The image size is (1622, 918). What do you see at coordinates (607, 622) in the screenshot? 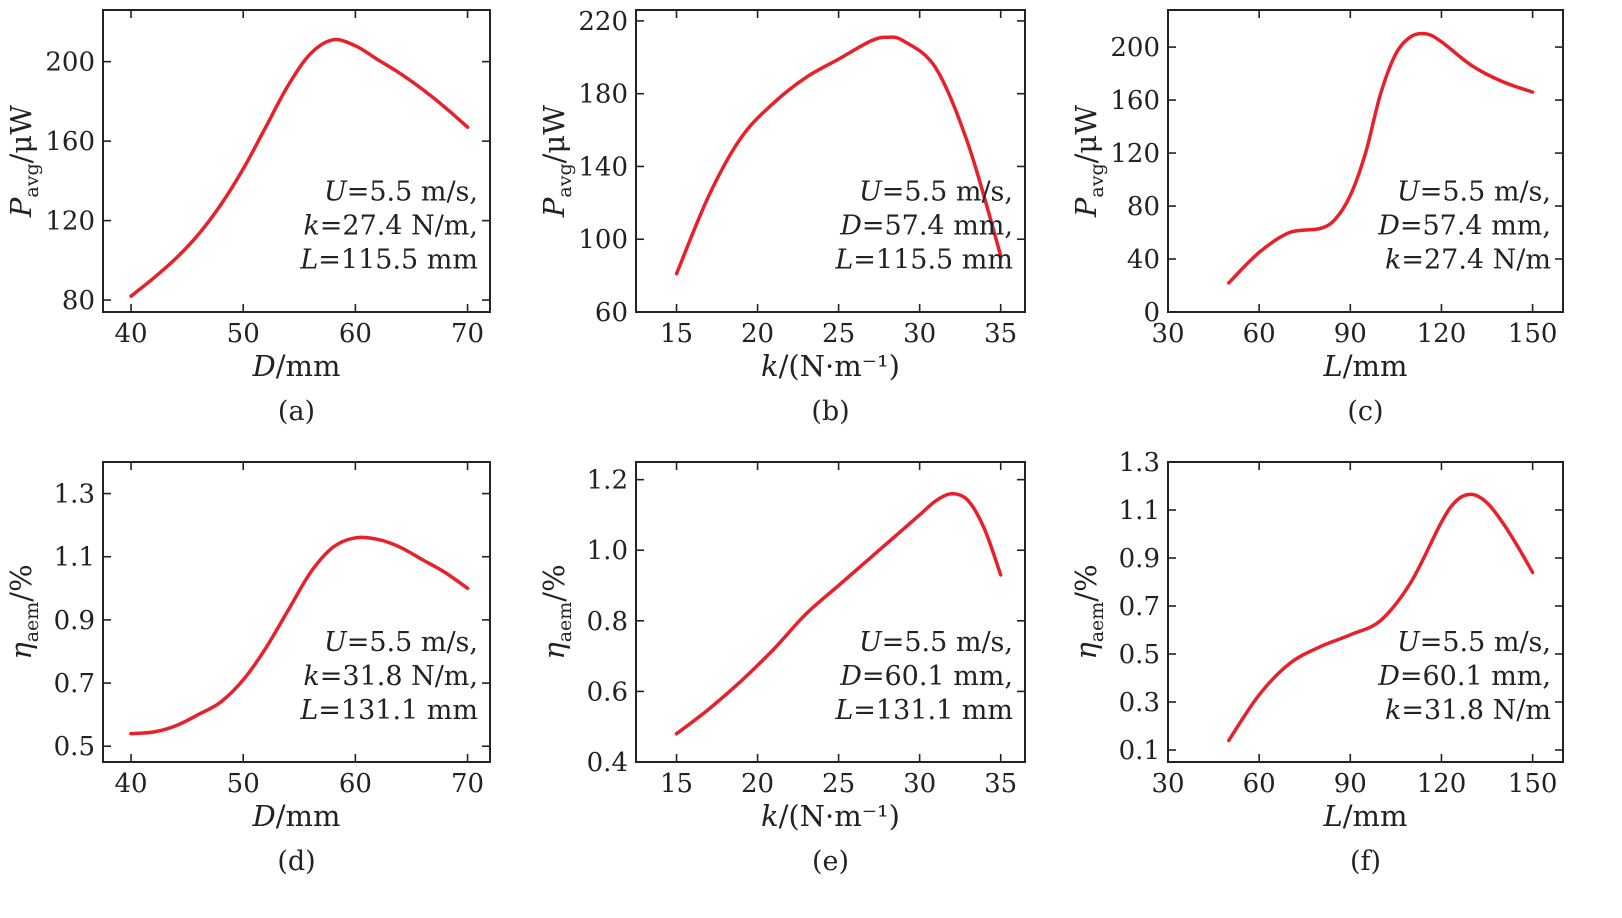
I see `y-tick-label: 0.8` at bounding box center [607, 622].